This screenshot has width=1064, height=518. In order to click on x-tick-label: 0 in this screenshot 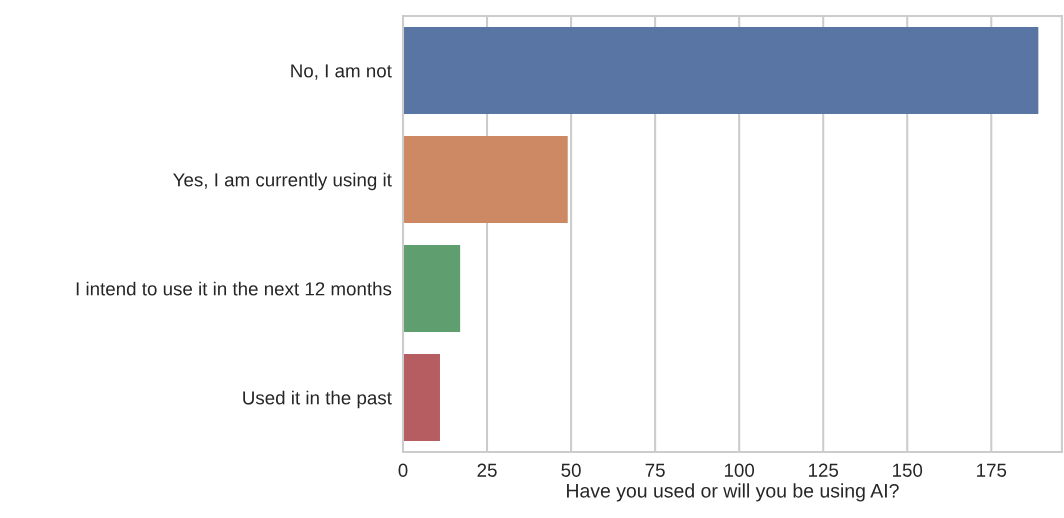, I will do `click(403, 470)`.